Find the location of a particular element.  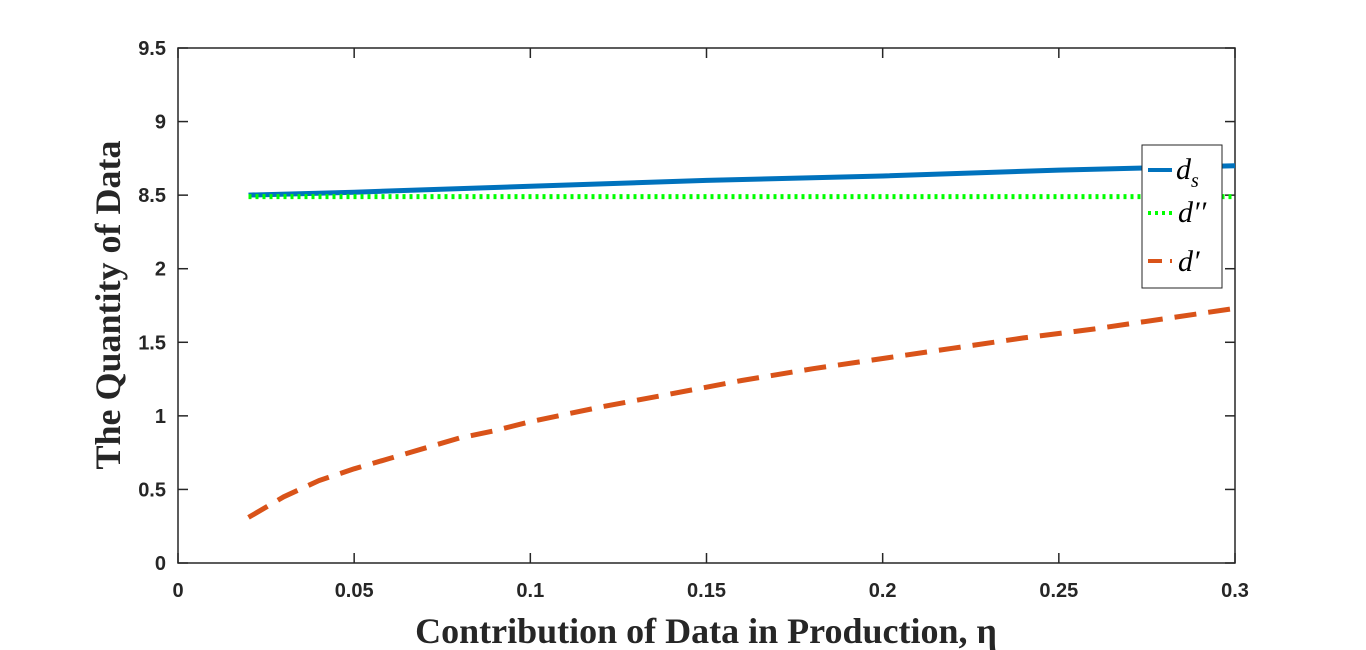

legend: ds d′′ d′ is located at coordinates (1182, 216).